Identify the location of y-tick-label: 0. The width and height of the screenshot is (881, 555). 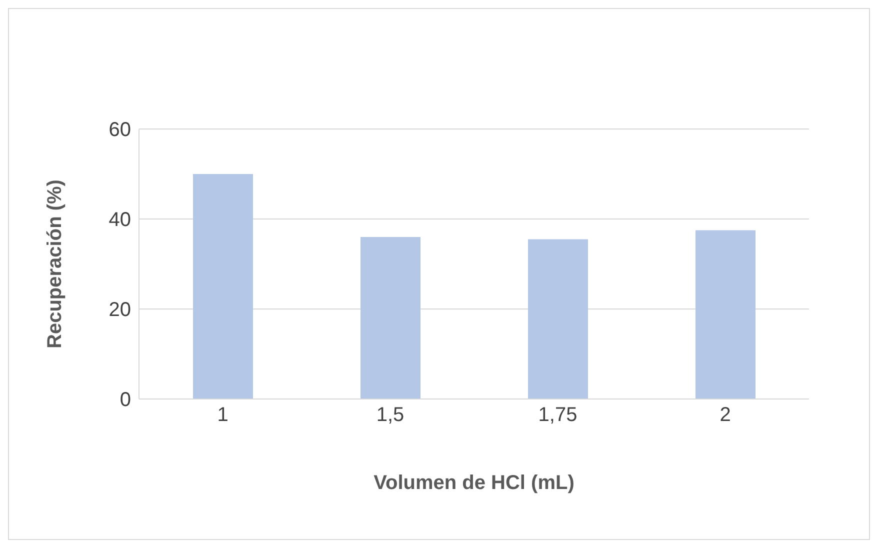
(125, 400).